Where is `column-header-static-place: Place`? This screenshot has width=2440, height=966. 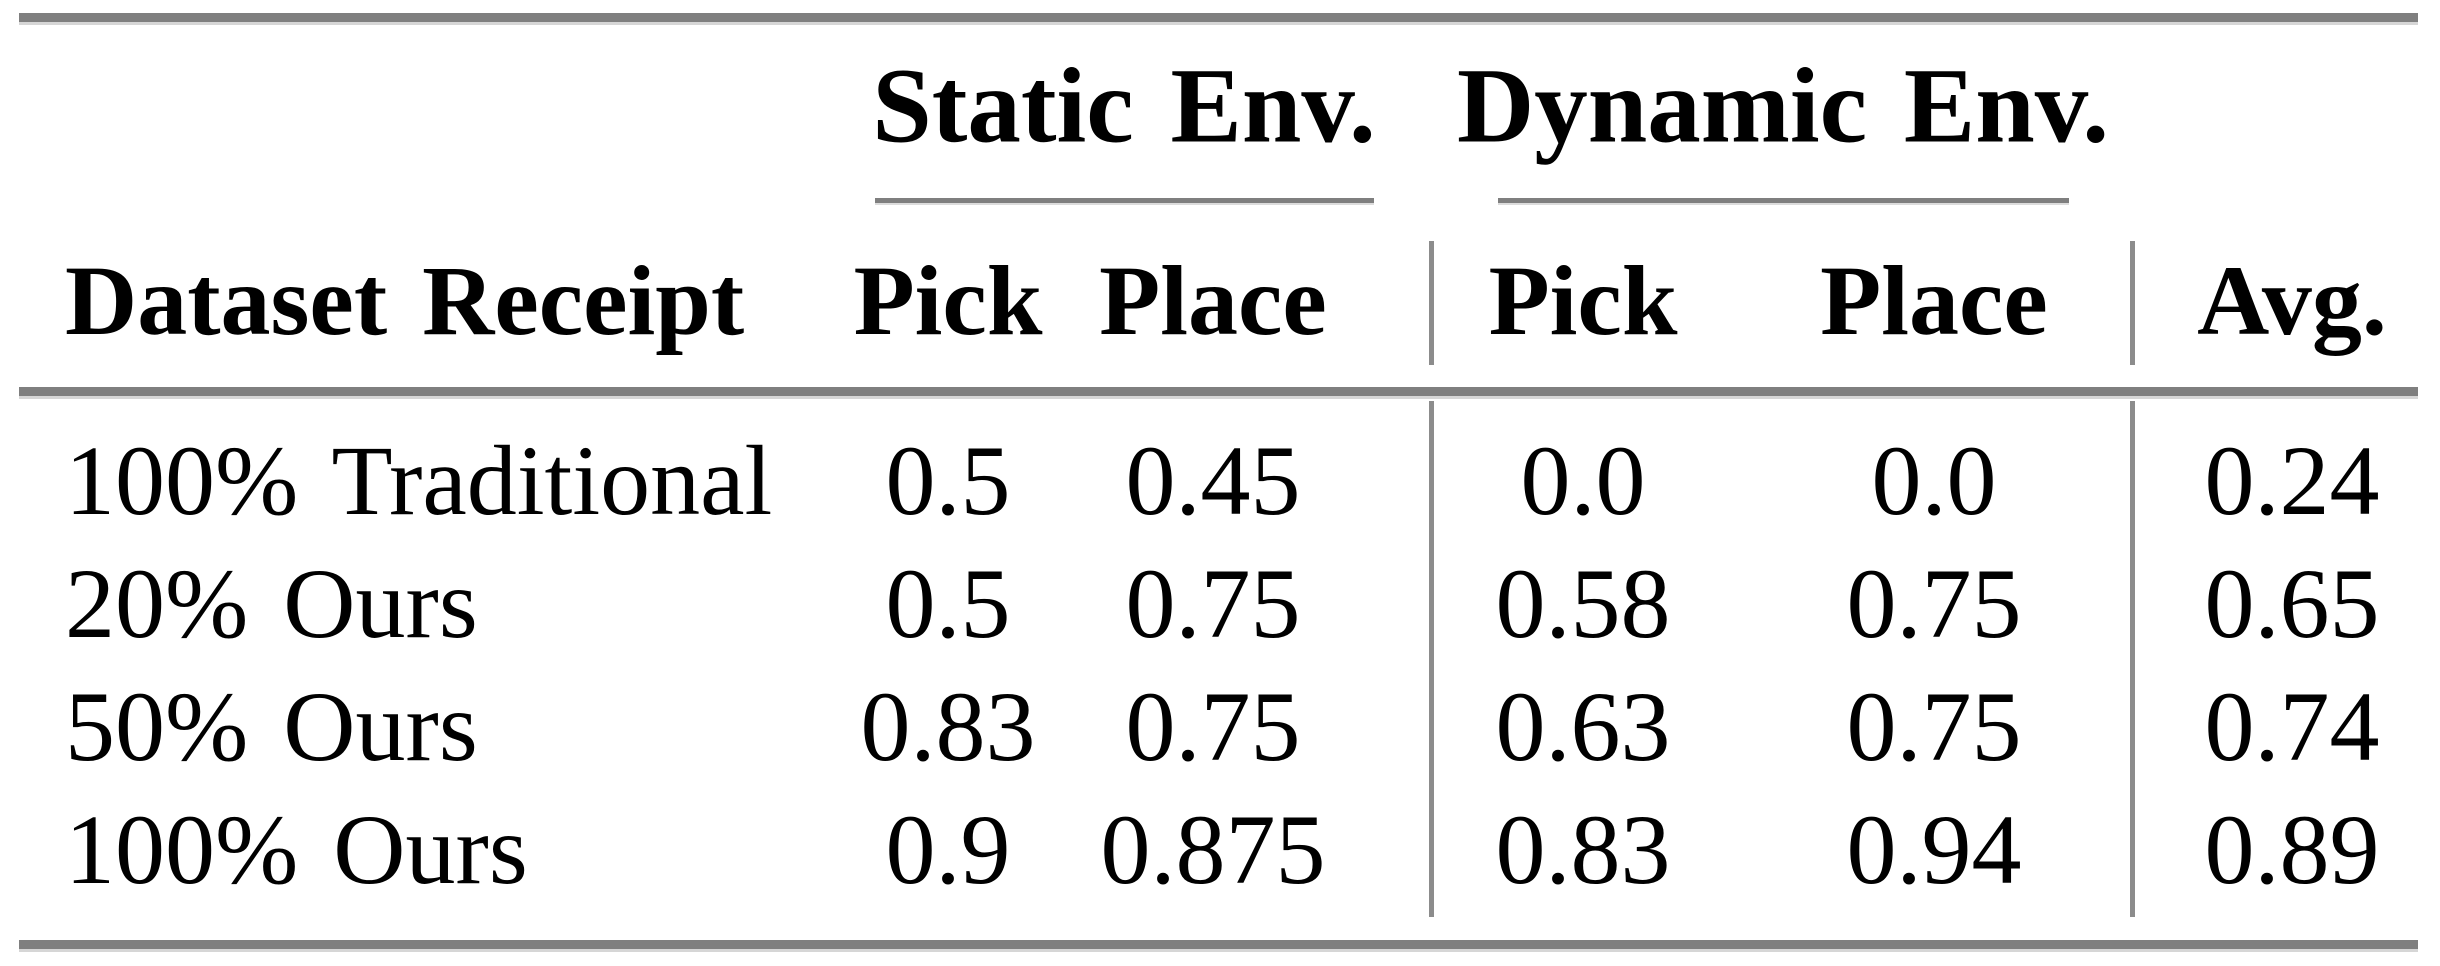 column-header-static-place: Place is located at coordinates (1213, 300).